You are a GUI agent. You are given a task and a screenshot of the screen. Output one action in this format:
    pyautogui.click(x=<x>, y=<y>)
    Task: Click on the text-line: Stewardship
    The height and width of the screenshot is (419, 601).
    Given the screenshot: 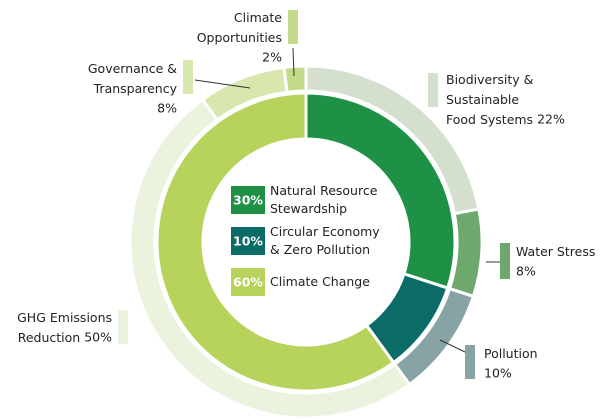 What is the action you would take?
    pyautogui.click(x=308, y=208)
    